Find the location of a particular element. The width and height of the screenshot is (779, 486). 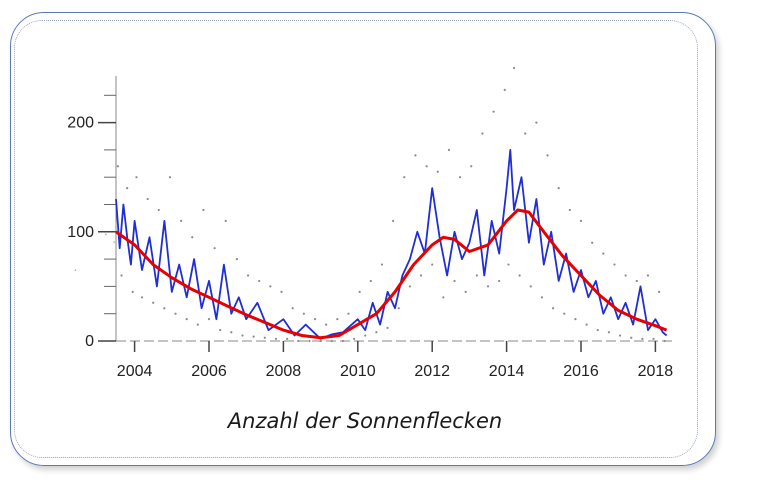

y-tick-label: 0 is located at coordinates (89, 341).